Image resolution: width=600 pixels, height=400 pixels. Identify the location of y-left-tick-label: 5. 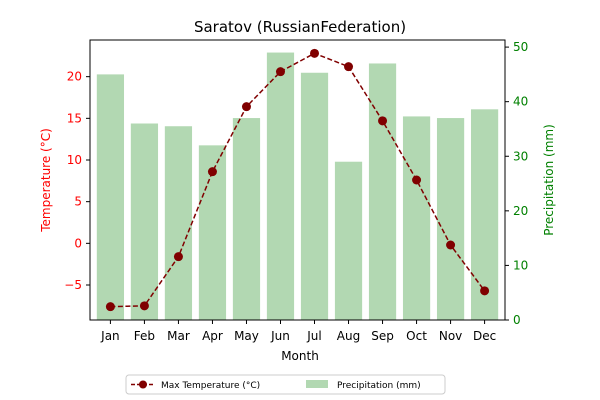
(78, 202).